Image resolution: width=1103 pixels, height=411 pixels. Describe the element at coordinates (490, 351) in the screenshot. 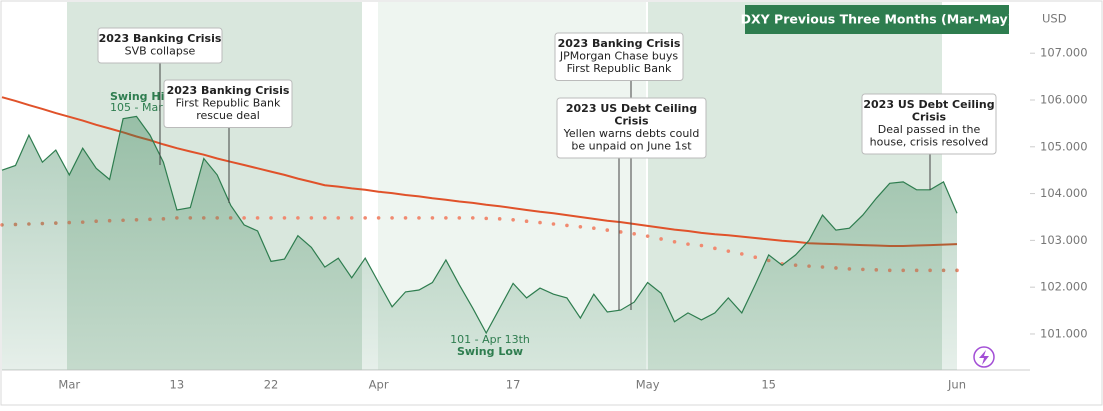

I see `swing-low-title: Swing Low` at that location.